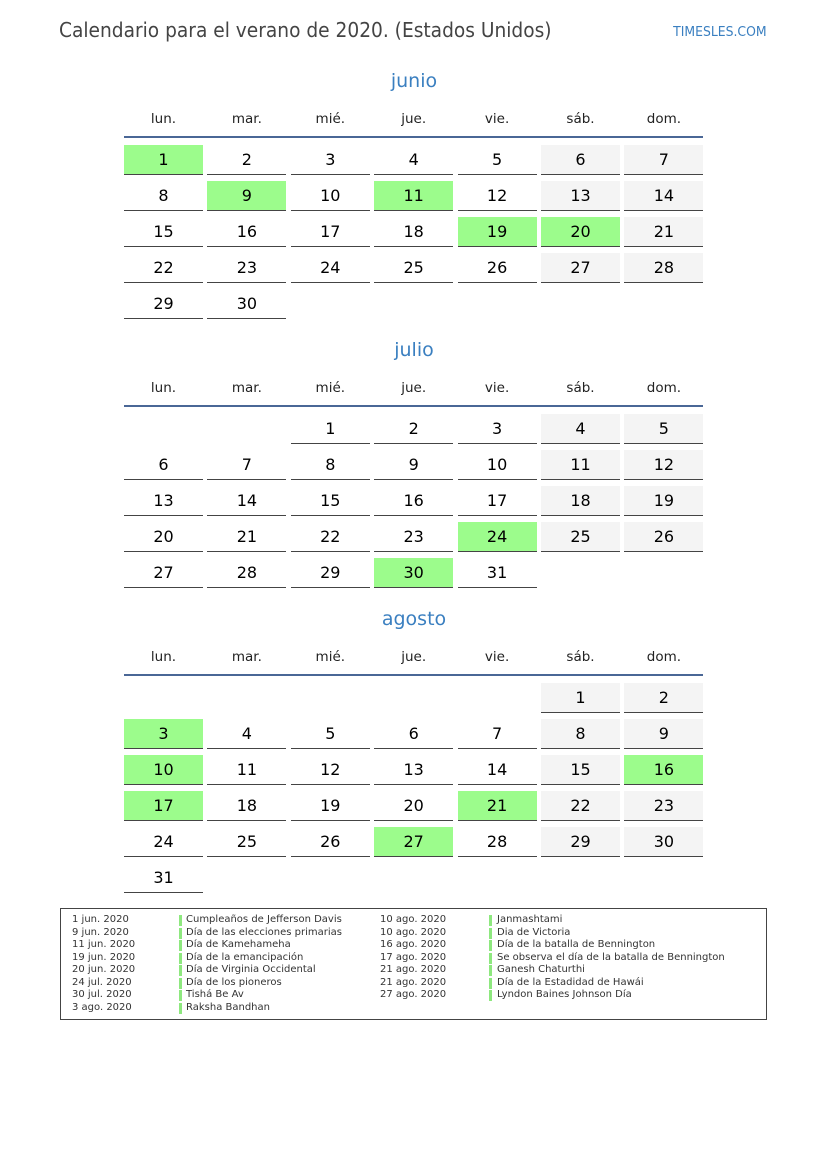 The height and width of the screenshot is (1169, 827). I want to click on holiday-day-cell: 1, so click(163, 160).